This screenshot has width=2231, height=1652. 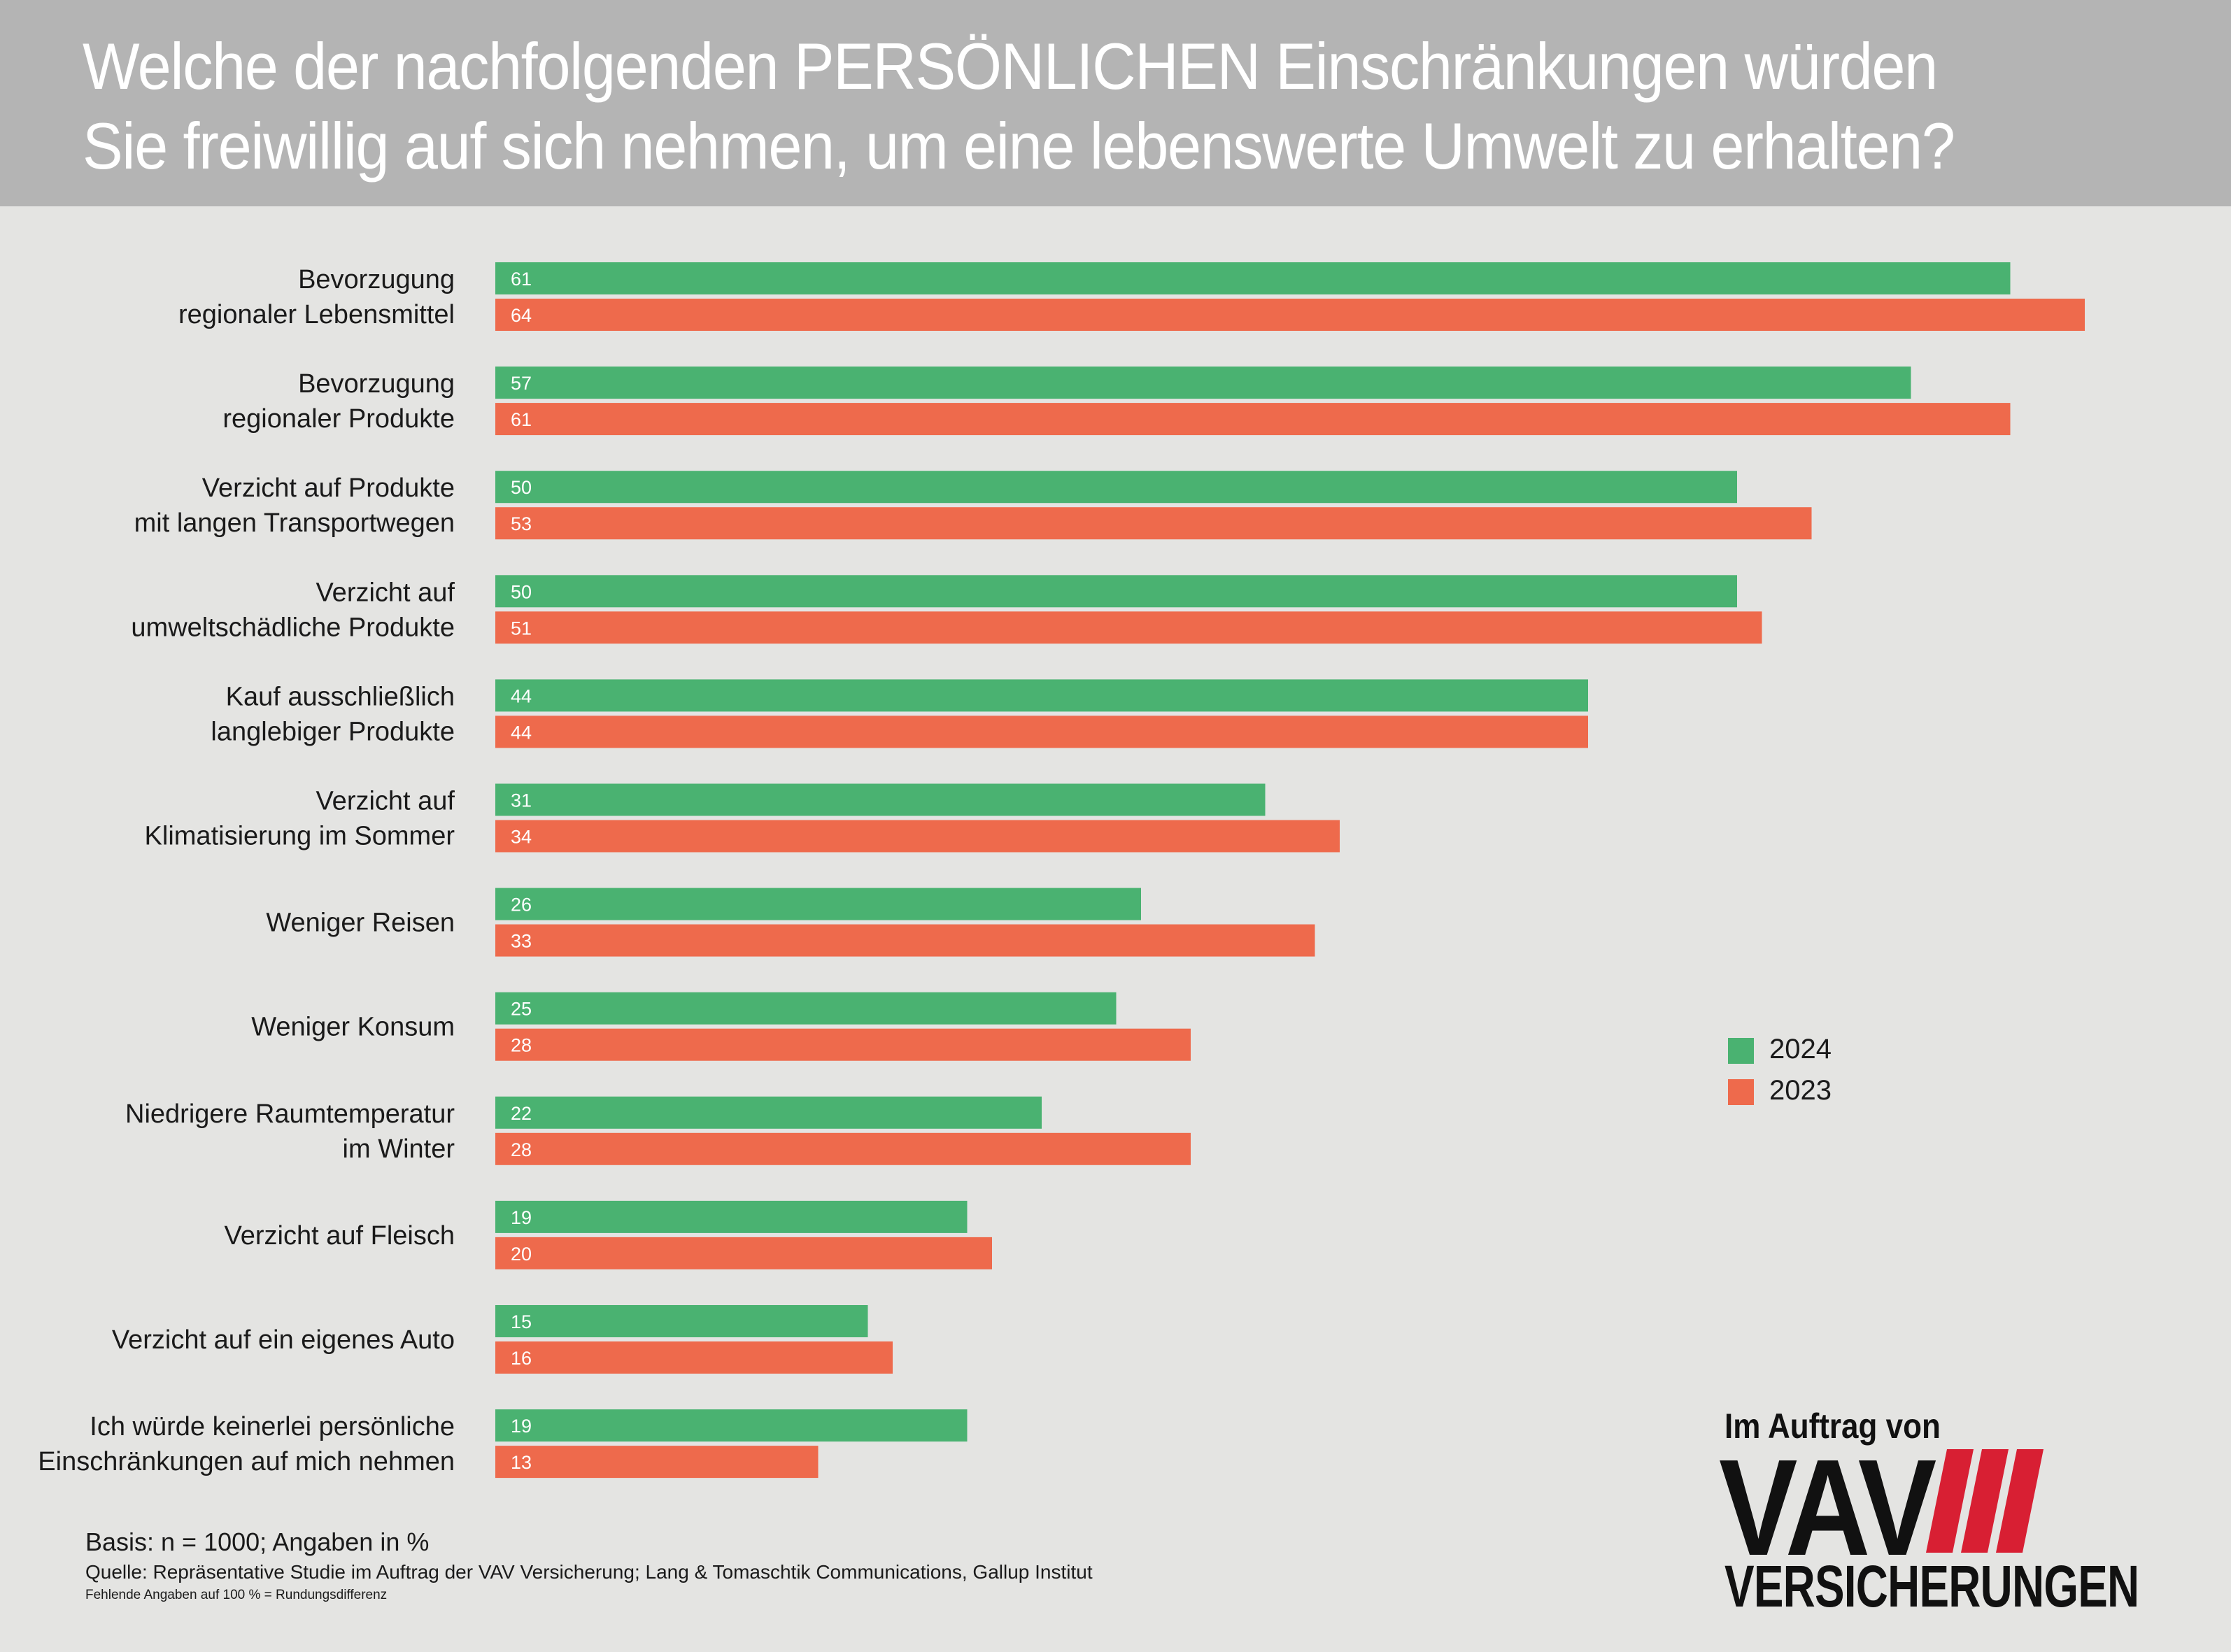 I want to click on data-label-2023: 44, so click(x=521, y=732).